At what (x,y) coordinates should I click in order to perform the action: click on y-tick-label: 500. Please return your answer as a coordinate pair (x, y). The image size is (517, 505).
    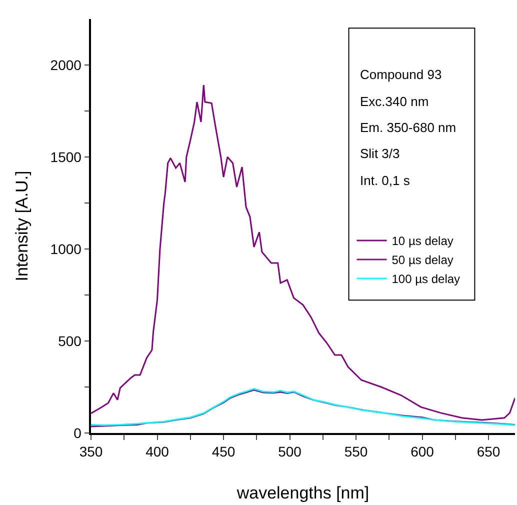
    Looking at the image, I should click on (70, 340).